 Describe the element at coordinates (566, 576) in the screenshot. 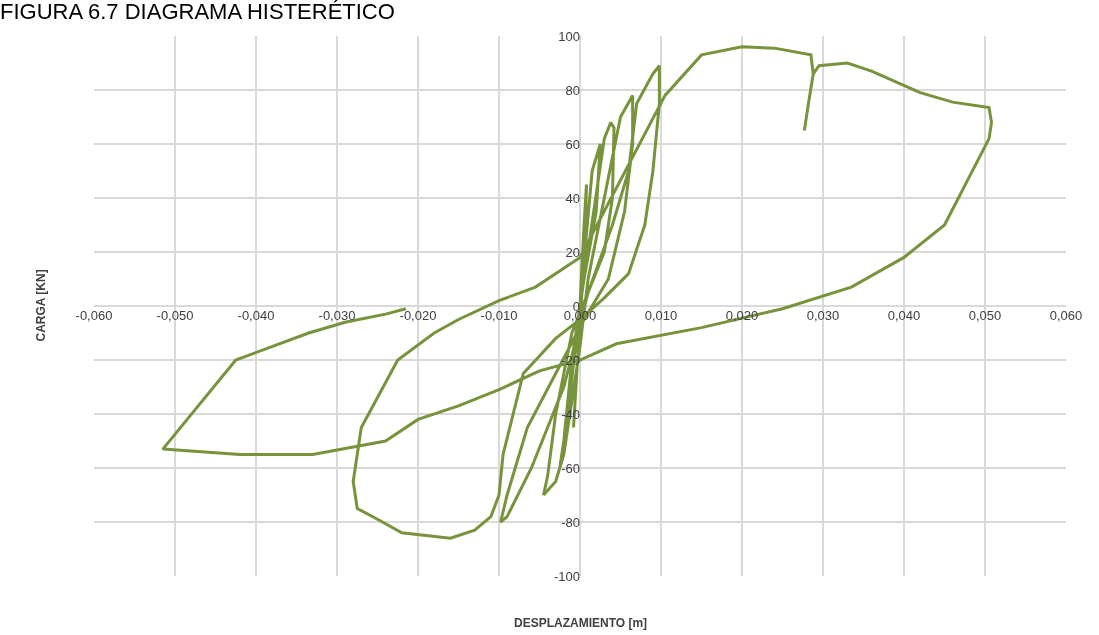

I see `y-tick-label: -100` at that location.